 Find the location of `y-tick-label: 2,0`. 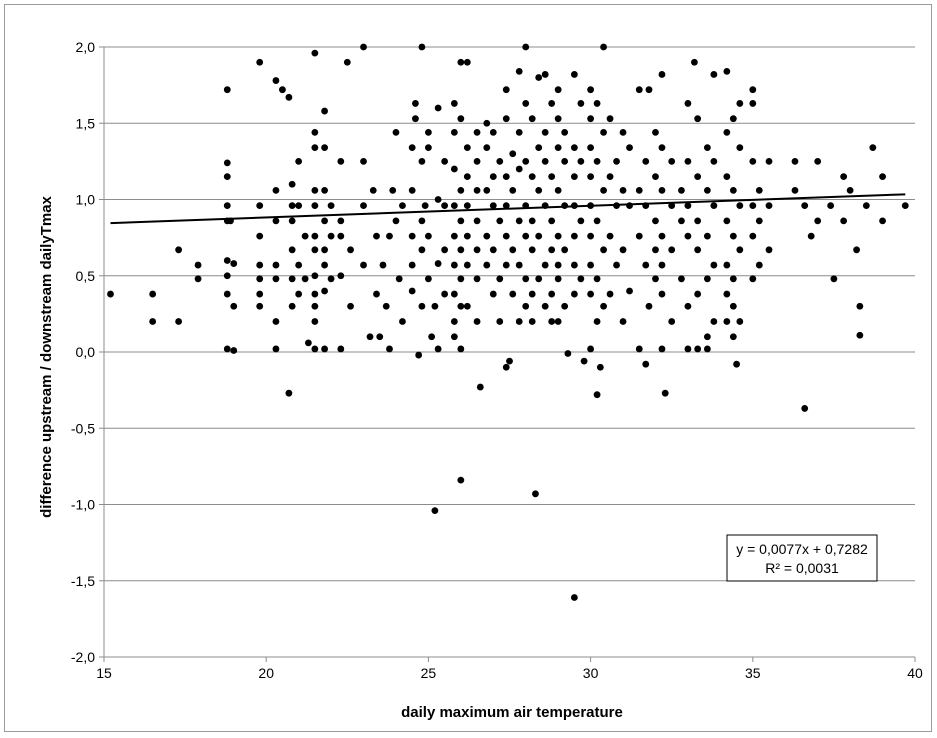

y-tick-label: 2,0 is located at coordinates (86, 47).